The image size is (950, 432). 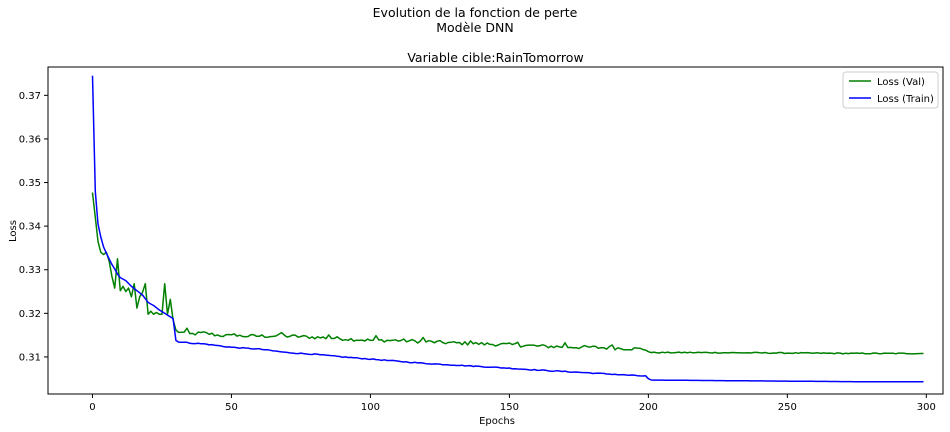 What do you see at coordinates (30, 96) in the screenshot?
I see `y-tick-label: 0.37` at bounding box center [30, 96].